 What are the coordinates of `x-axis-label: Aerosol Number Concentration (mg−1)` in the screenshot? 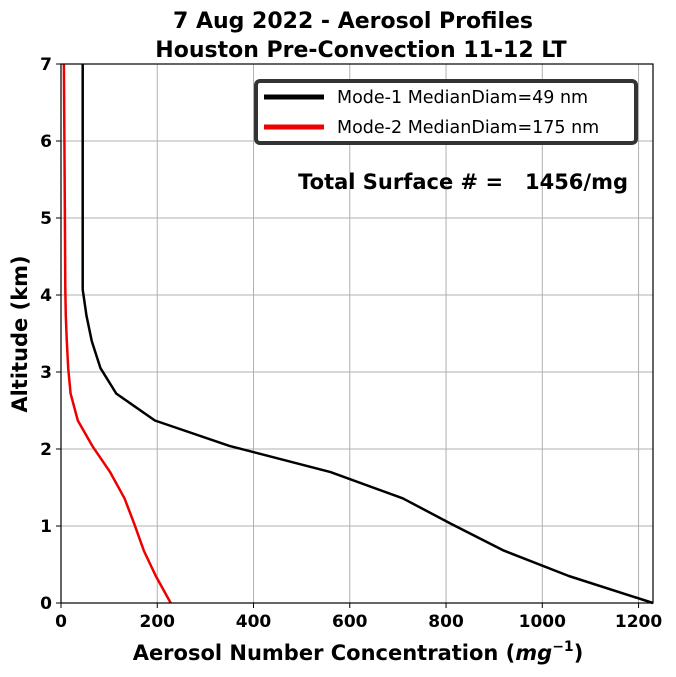 It's located at (358, 652).